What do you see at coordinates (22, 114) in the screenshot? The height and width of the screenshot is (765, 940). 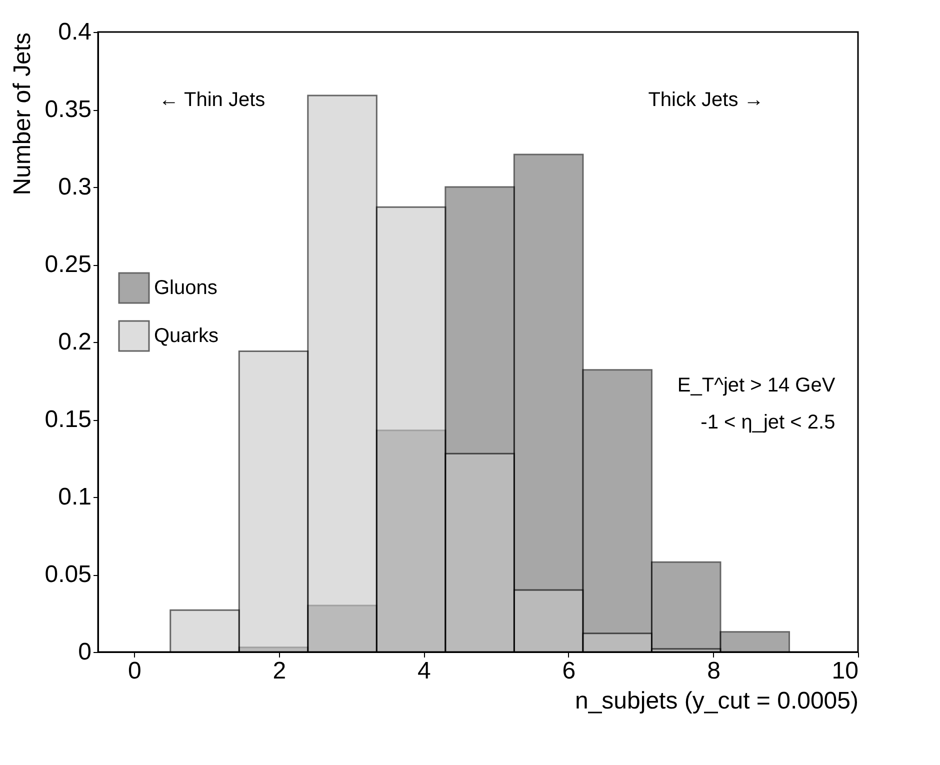 I see `y-axis-title: Number of Jets` at bounding box center [22, 114].